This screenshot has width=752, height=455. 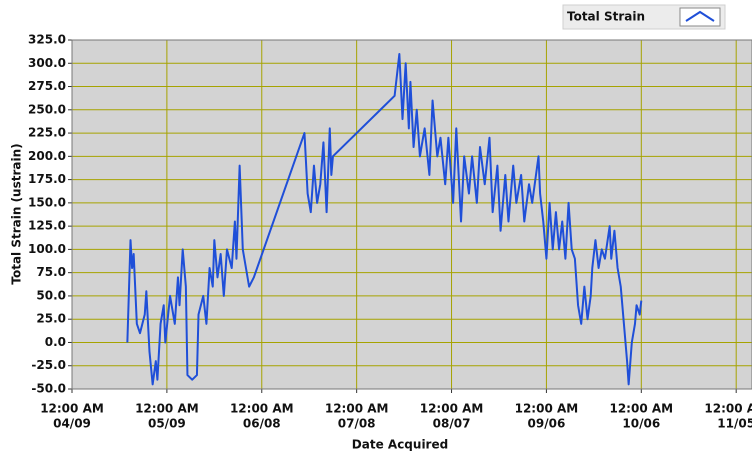 What do you see at coordinates (47, 109) in the screenshot?
I see `y-tick-label: 250.0` at bounding box center [47, 109].